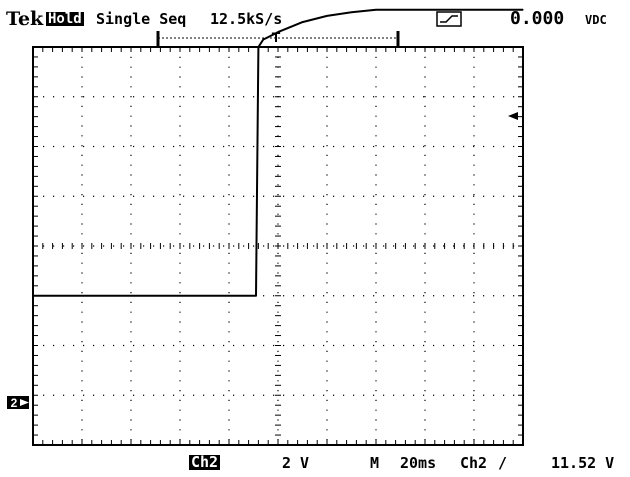 The height and width of the screenshot is (477, 630). What do you see at coordinates (375, 463) in the screenshot?
I see `timebase-label: M` at bounding box center [375, 463].